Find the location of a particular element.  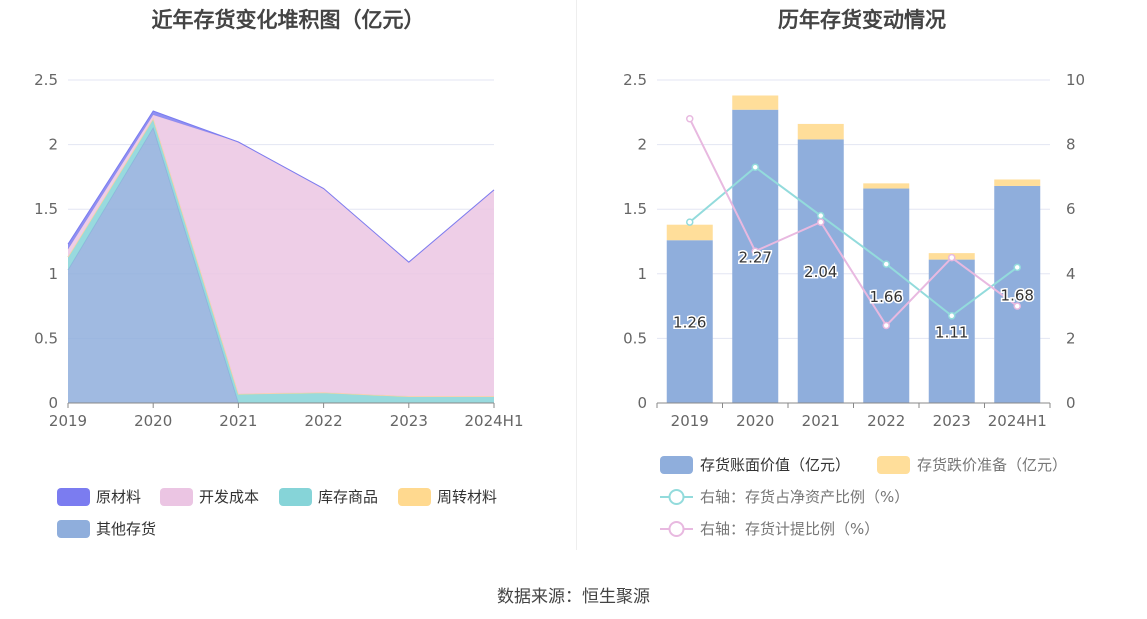

bar-value-label: 2.27 is located at coordinates (755, 257).